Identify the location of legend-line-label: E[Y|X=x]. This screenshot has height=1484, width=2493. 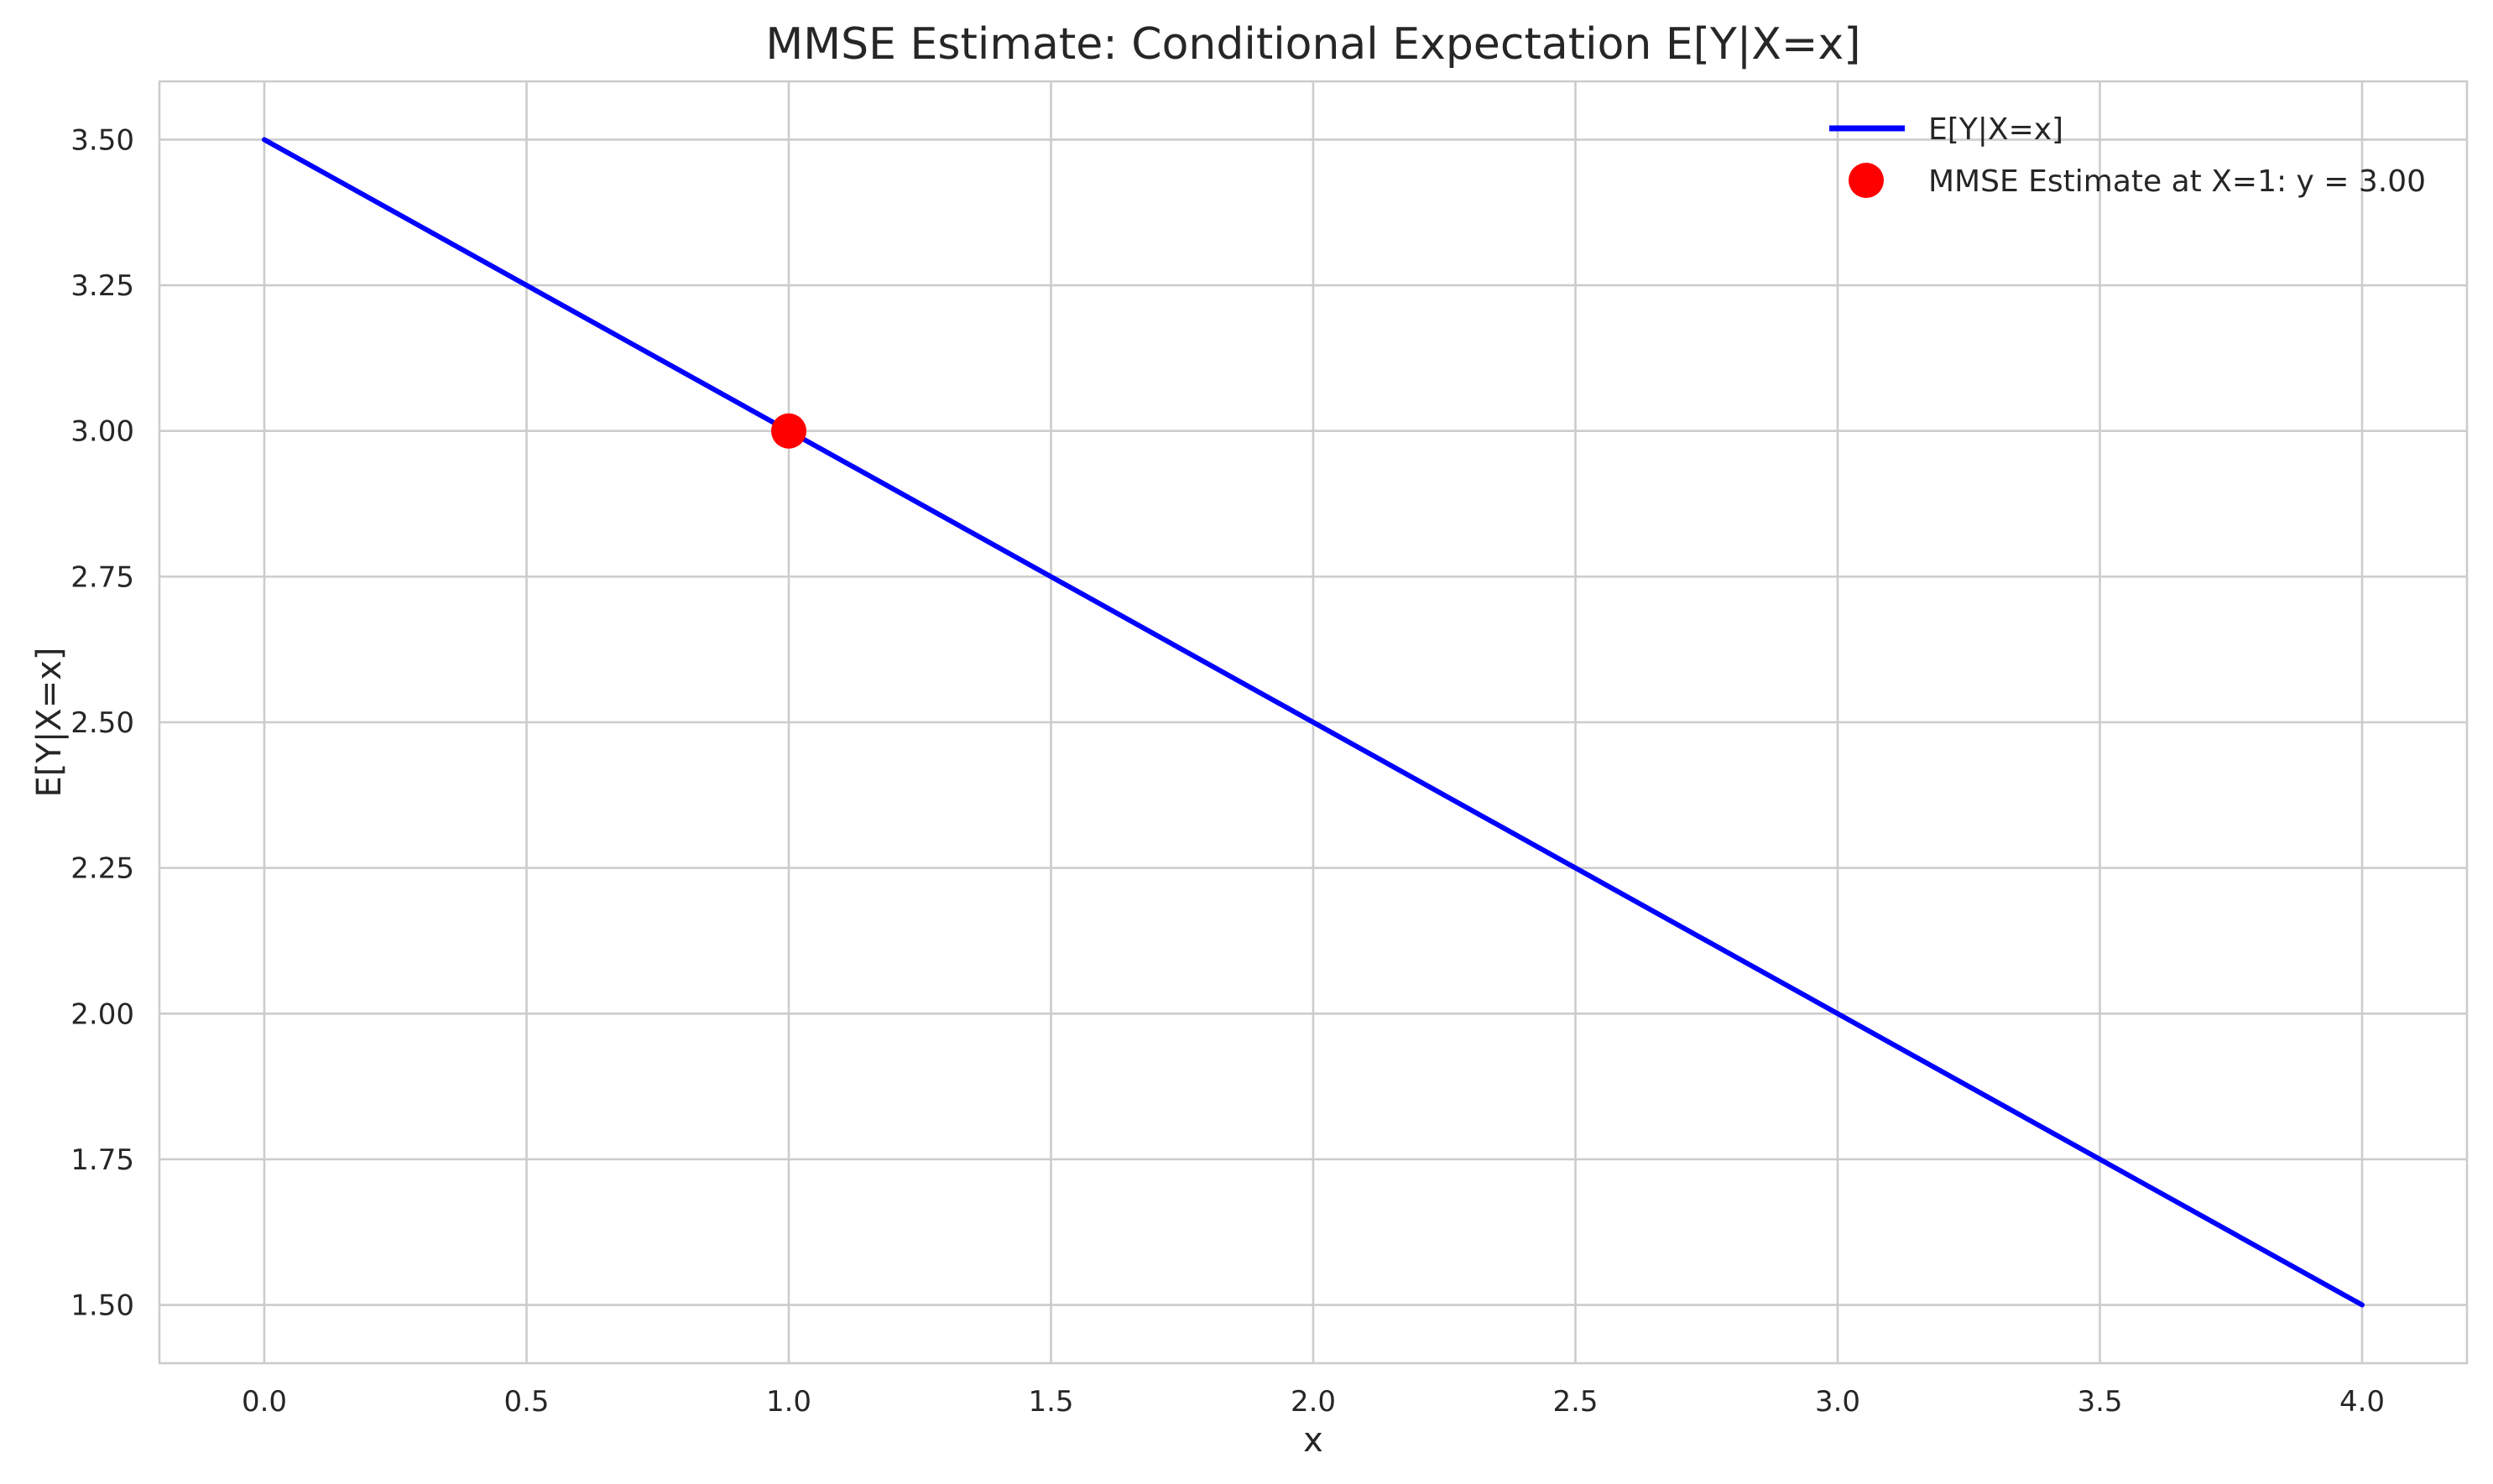
(1995, 129).